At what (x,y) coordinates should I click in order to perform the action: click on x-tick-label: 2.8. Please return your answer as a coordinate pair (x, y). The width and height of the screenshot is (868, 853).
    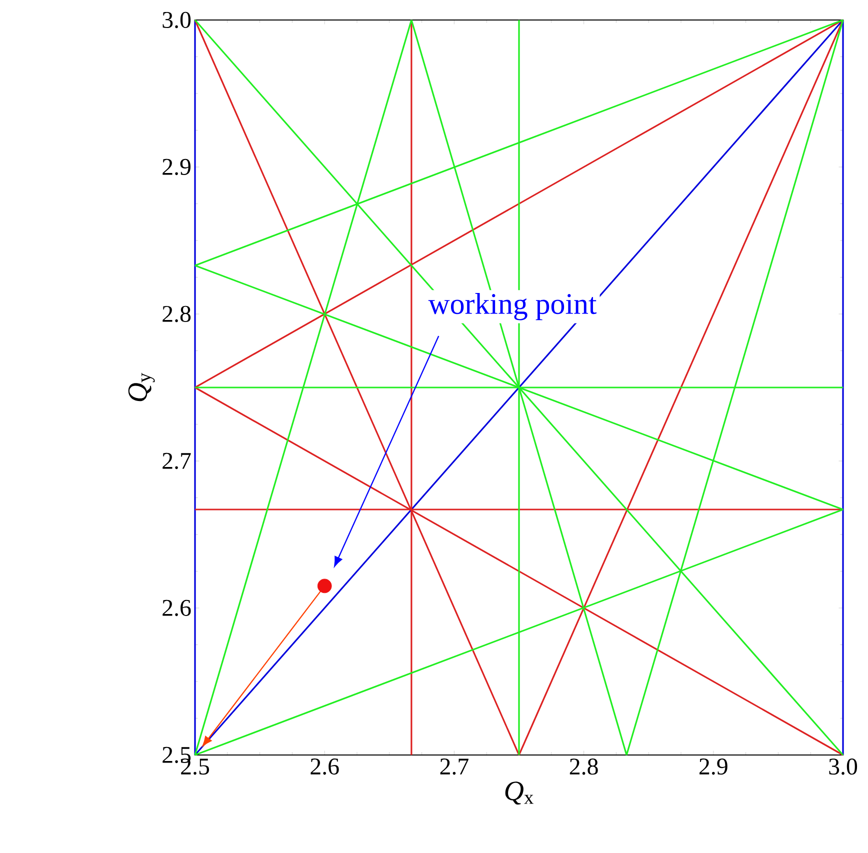
    Looking at the image, I should click on (584, 766).